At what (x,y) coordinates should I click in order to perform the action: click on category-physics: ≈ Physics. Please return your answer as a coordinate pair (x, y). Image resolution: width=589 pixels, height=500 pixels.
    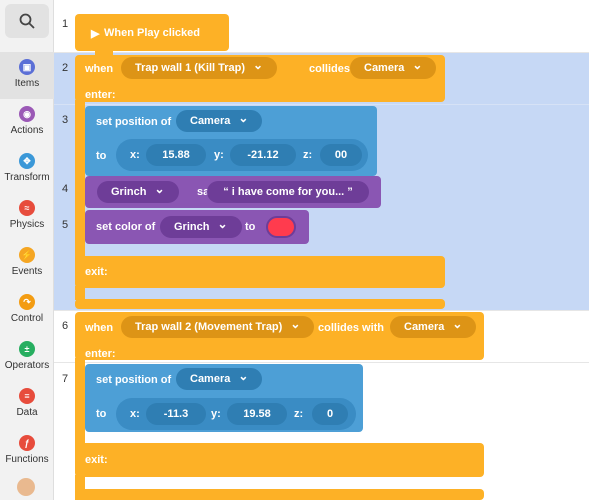
    Looking at the image, I should click on (27, 216).